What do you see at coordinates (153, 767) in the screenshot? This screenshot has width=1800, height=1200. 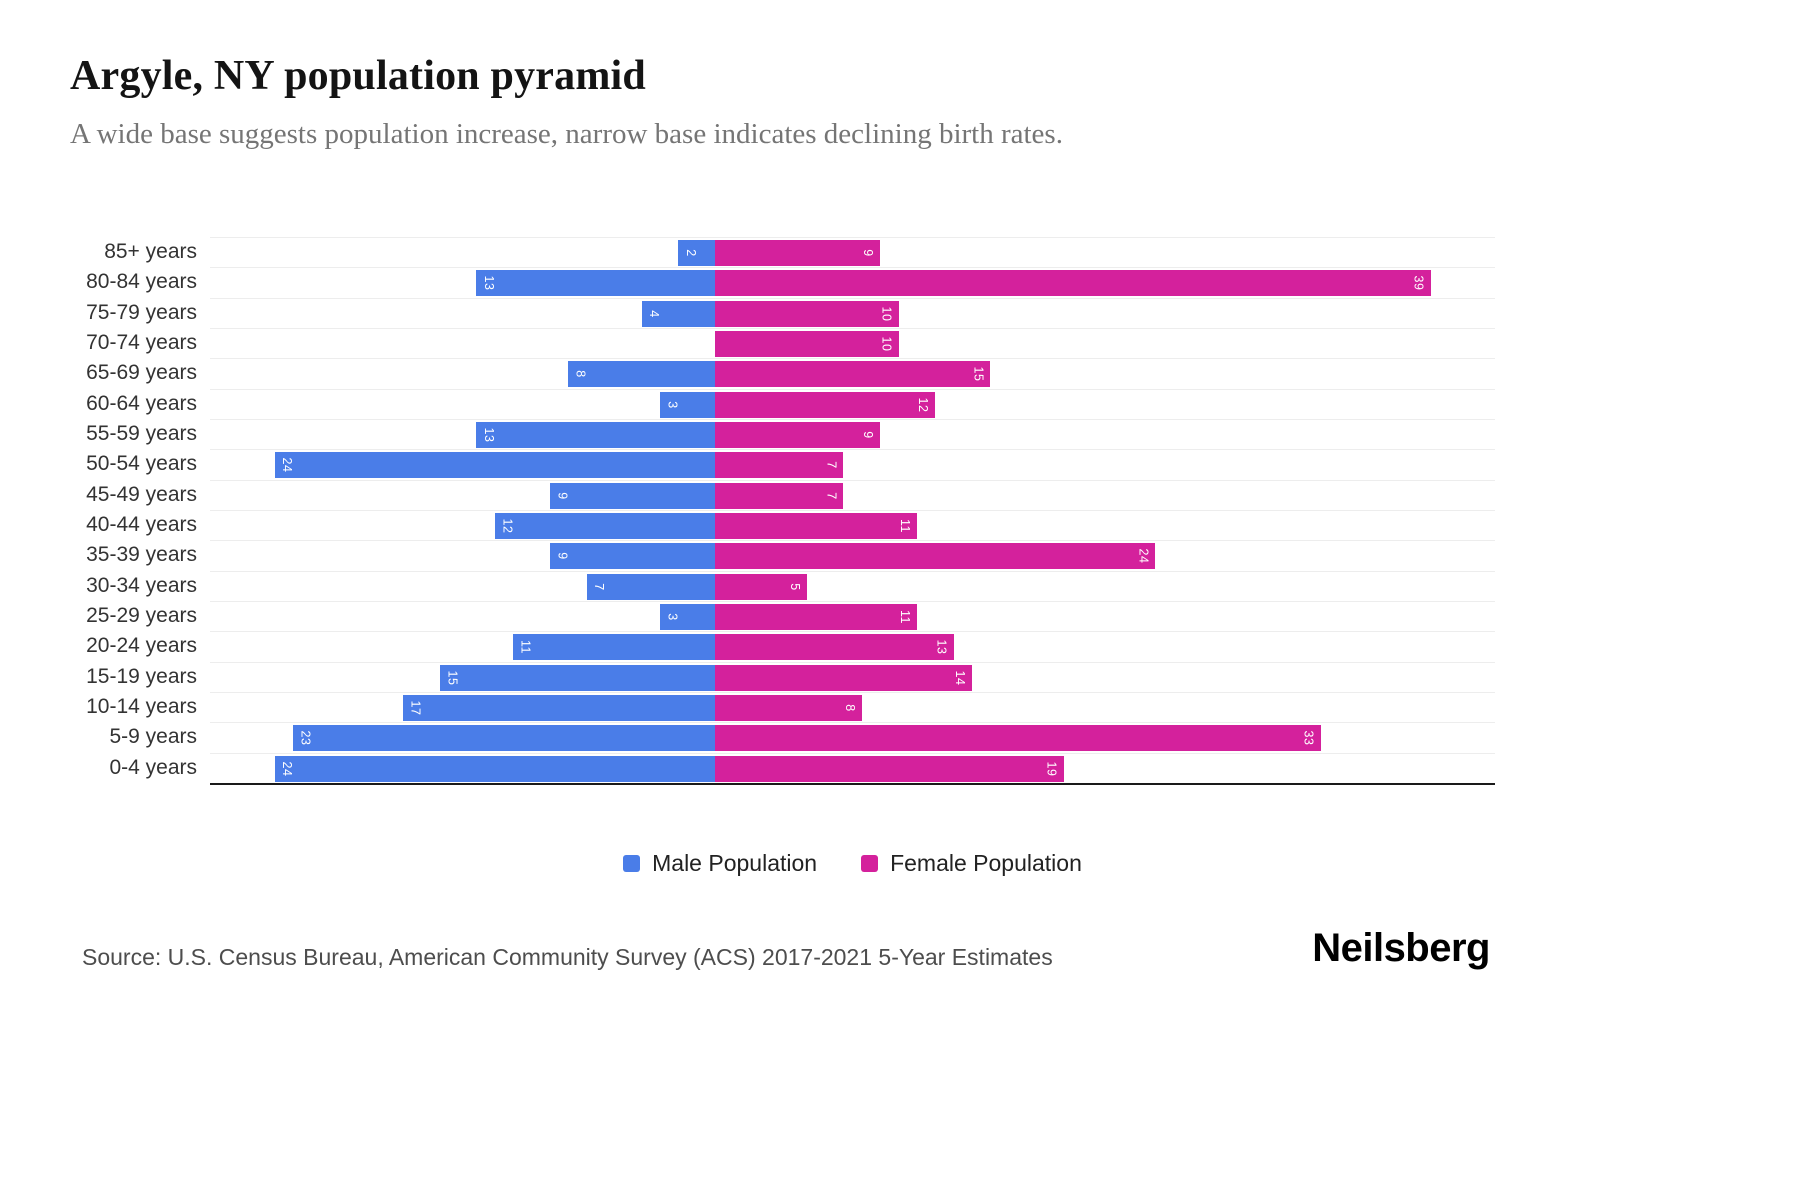 I see `age-group-label: 0-4 years` at bounding box center [153, 767].